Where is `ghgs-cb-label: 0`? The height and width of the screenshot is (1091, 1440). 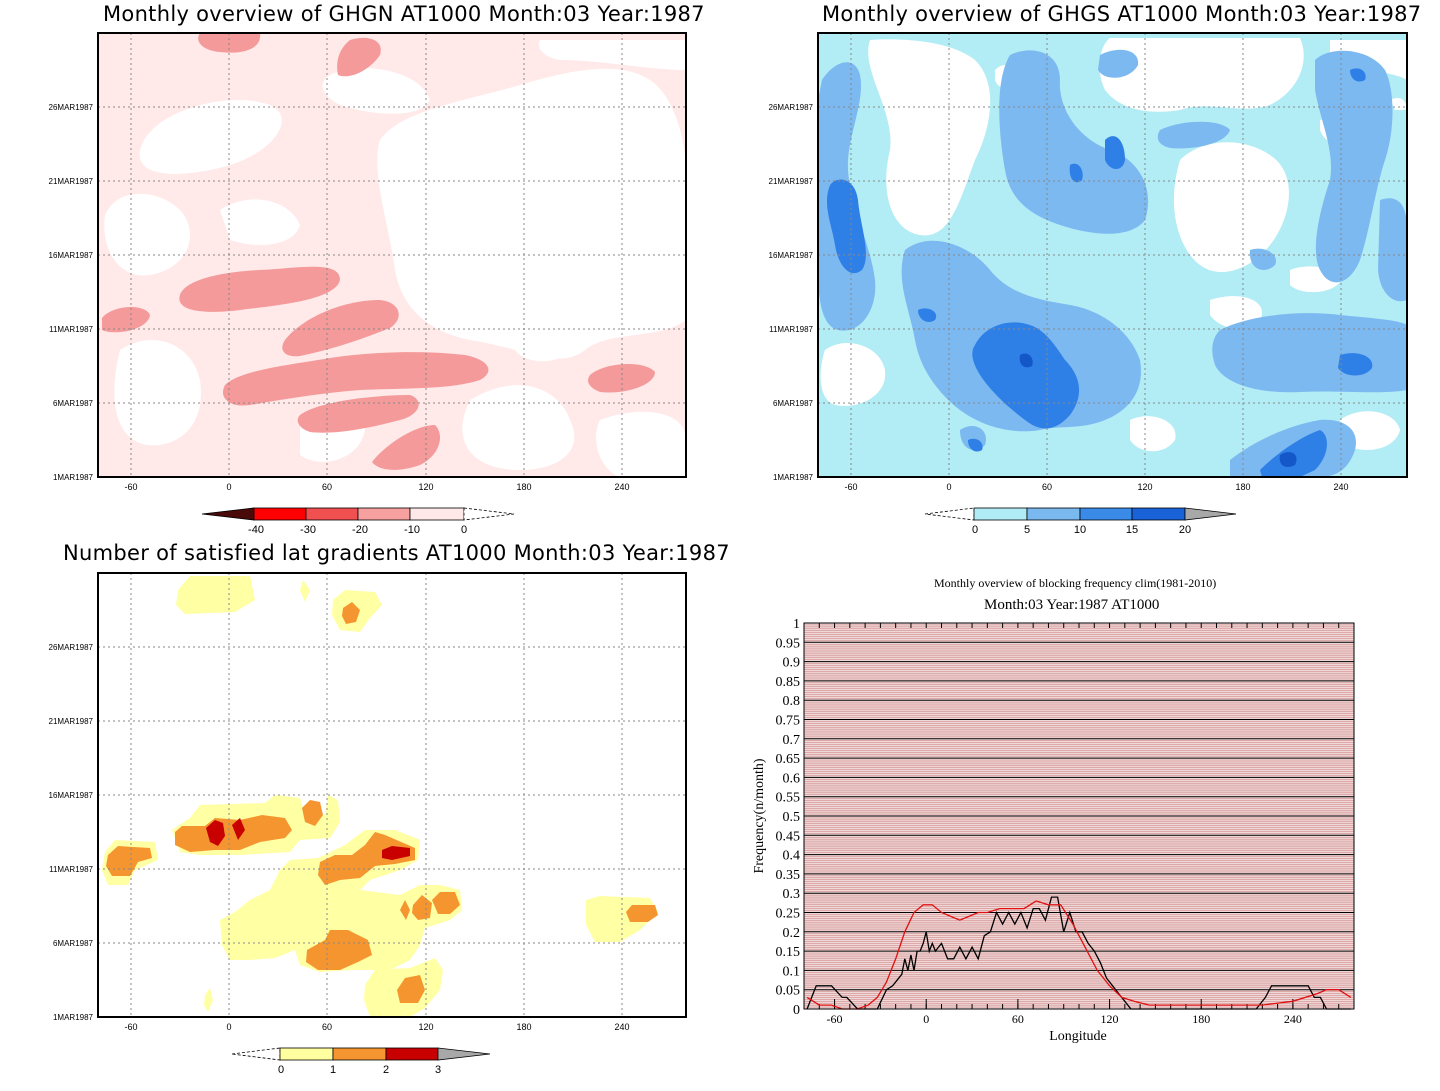 ghgs-cb-label: 0 is located at coordinates (975, 530).